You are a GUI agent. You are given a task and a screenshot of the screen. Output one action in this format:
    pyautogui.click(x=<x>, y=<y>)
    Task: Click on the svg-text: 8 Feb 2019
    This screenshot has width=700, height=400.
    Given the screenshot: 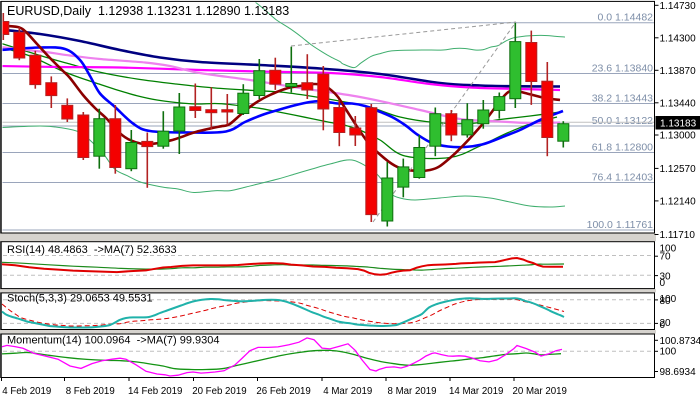 What is the action you would take?
    pyautogui.click(x=90, y=391)
    